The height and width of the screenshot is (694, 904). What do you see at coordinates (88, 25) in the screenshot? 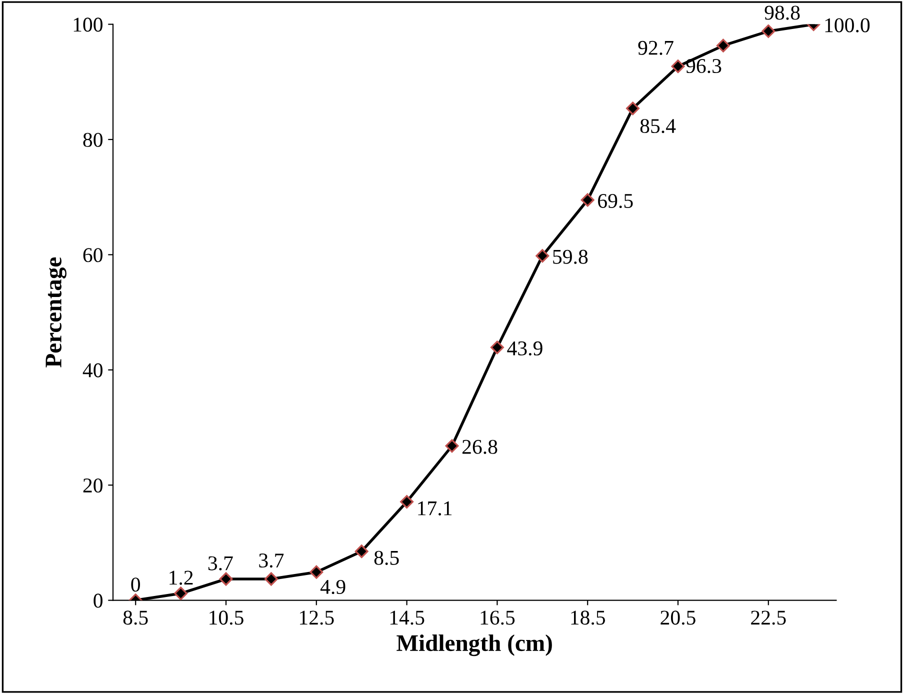
I see `y-tick-label: 100` at bounding box center [88, 25].